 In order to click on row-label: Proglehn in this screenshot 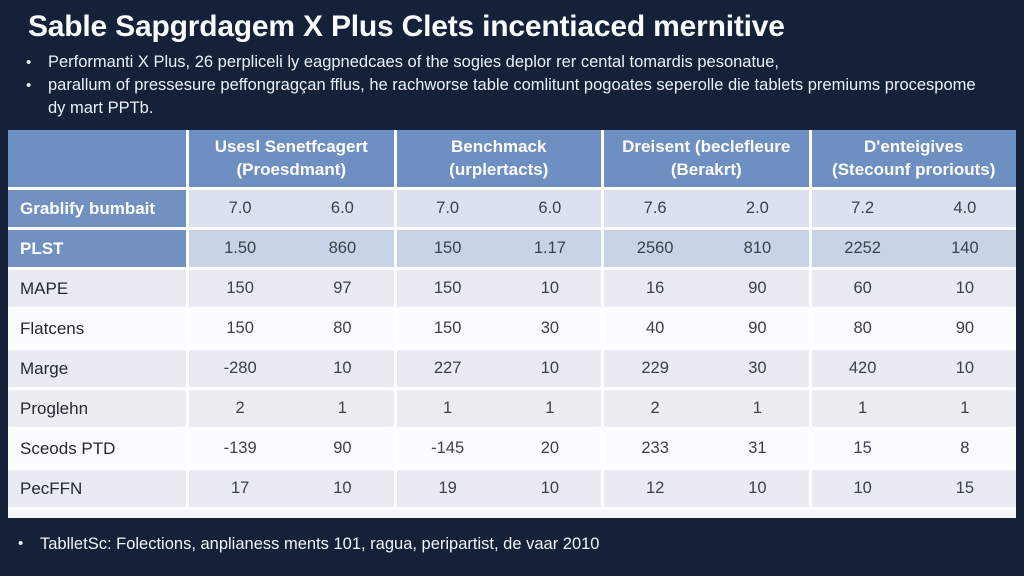, I will do `click(97, 408)`.